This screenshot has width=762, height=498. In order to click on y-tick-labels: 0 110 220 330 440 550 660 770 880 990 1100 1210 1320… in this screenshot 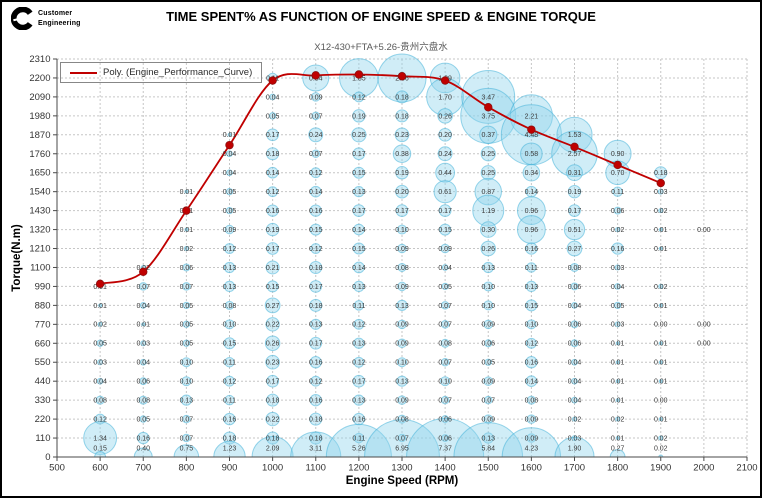, I will do `click(39, 258)`.